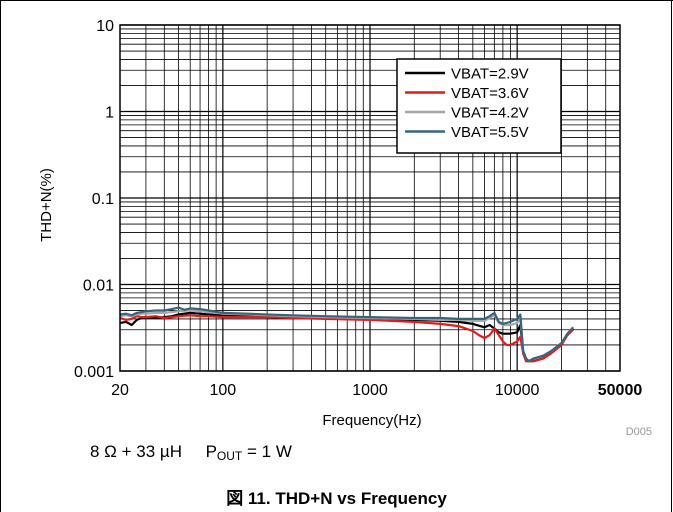 The height and width of the screenshot is (512, 673). What do you see at coordinates (267, 451) in the screenshot?
I see `caption-suffix: = 1 W` at bounding box center [267, 451].